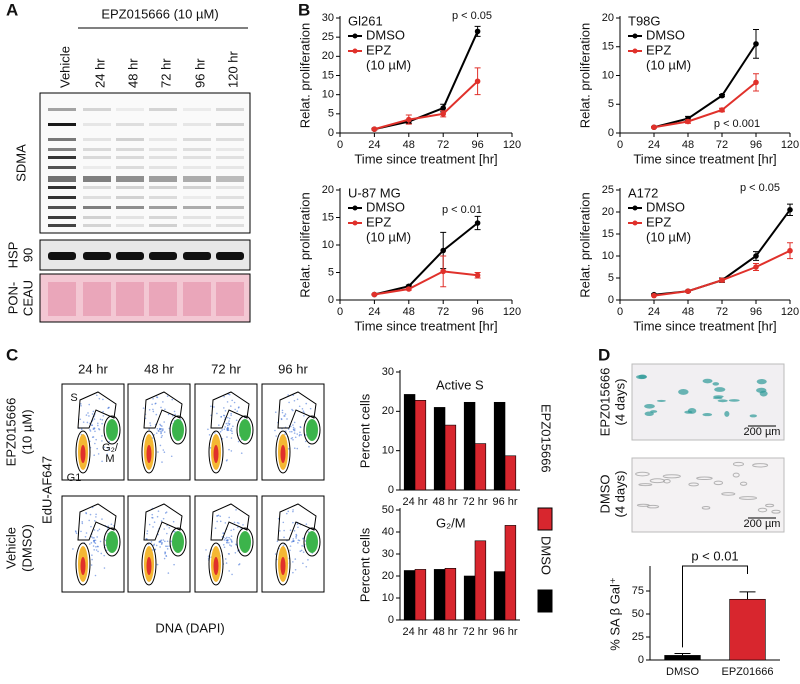 This screenshot has height=684, width=800. Describe the element at coordinates (584, 76) in the screenshot. I see `y-axis-label: Relat. proliferation` at that location.